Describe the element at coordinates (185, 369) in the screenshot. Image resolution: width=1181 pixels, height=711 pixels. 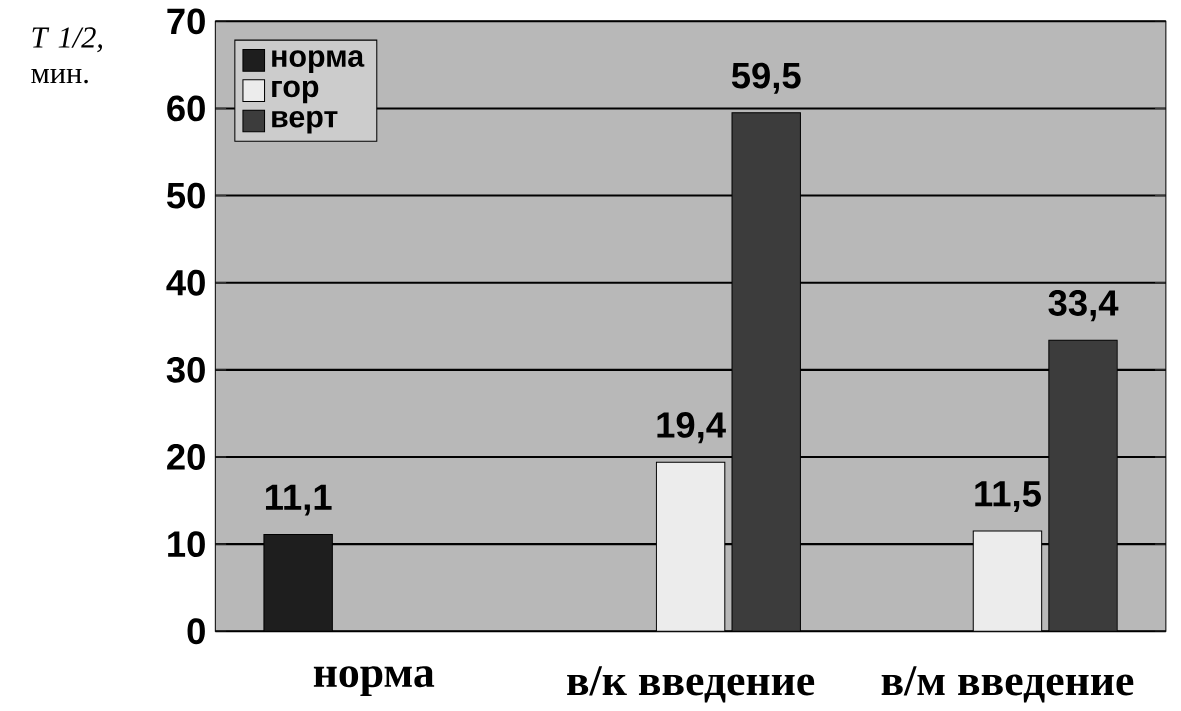
I see `y-tick-label: 30` at that location.